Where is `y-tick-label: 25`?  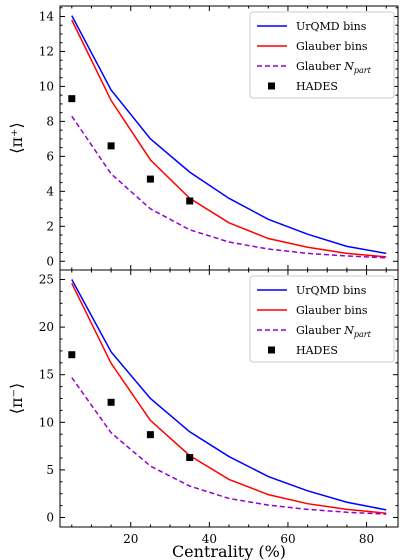
y-tick-label: 25 is located at coordinates (46, 280).